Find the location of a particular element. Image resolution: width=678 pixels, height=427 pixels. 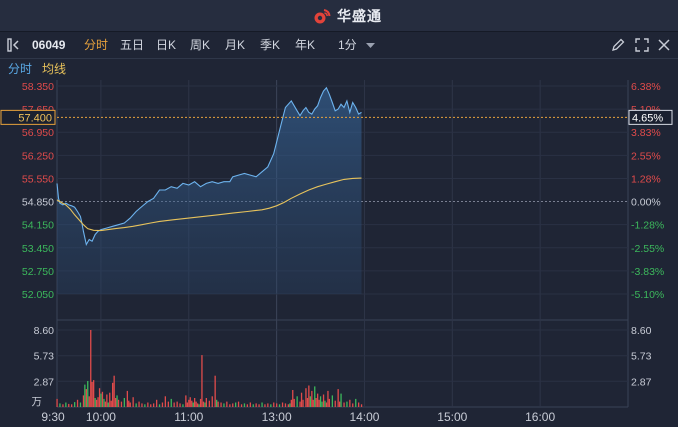

expand-icon is located at coordinates (642, 45).